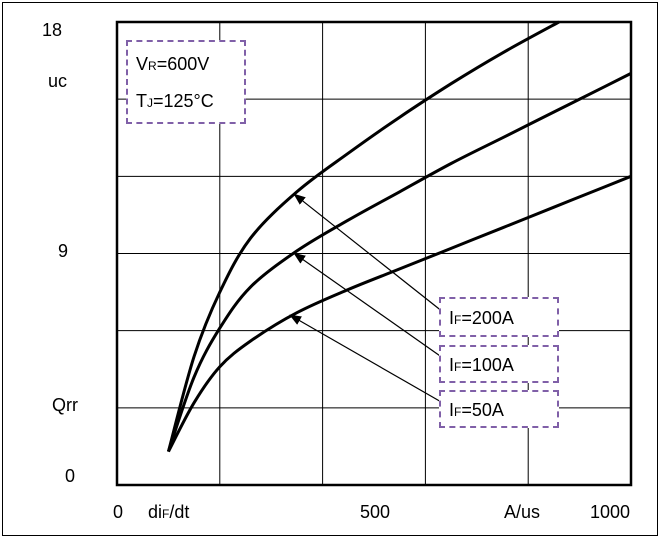 The width and height of the screenshot is (662, 540). Describe the element at coordinates (499, 364) in the screenshot. I see `series-label-if100: IF=100A` at that location.